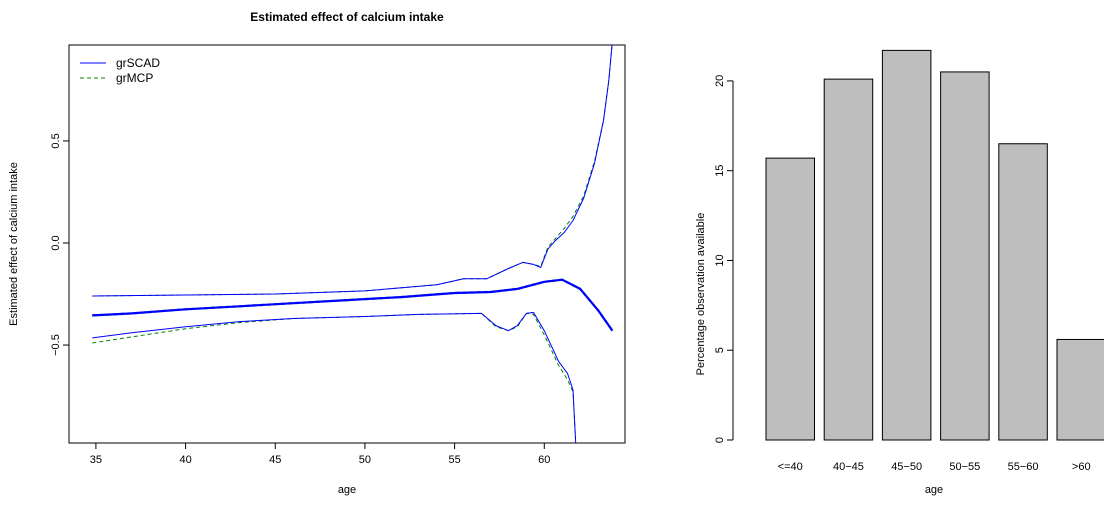 This screenshot has width=1104, height=507. I want to click on line-chart-y-label: Estimated effect of calcium intake, so click(14, 244).